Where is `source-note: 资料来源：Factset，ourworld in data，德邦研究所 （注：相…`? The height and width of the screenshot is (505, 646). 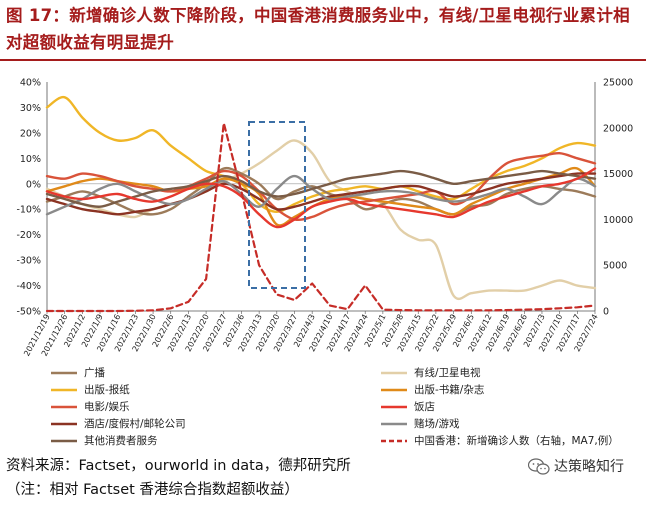 source-note: 资料来源：Factset，ourworld in data，德邦研究所 （注：相… is located at coordinates (178, 478).